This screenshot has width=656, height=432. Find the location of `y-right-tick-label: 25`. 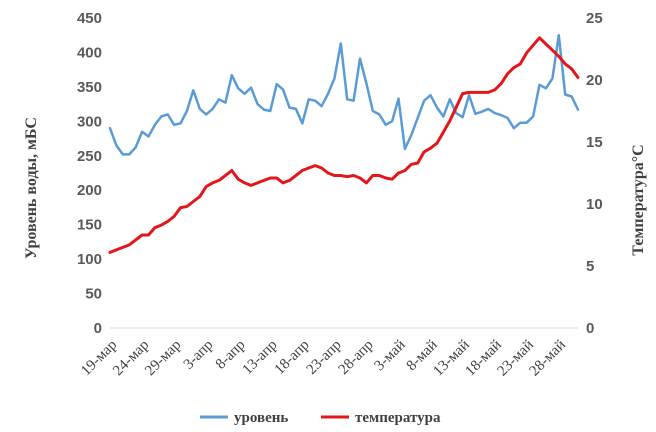

y-right-tick-label: 25 is located at coordinates (594, 18).